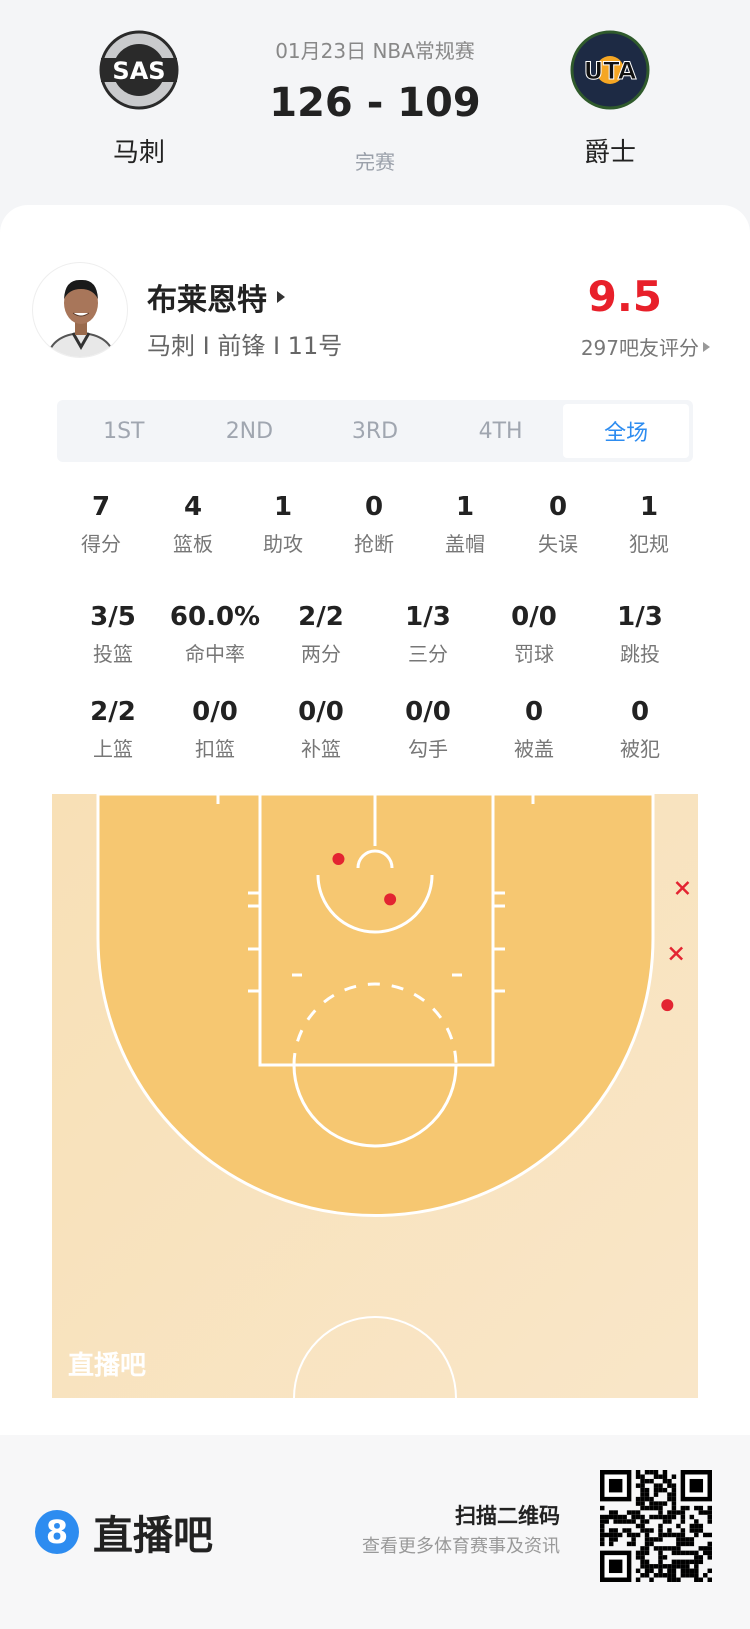 Image resolution: width=750 pixels, height=1629 pixels. I want to click on home-team-name: 马刺, so click(138, 153).